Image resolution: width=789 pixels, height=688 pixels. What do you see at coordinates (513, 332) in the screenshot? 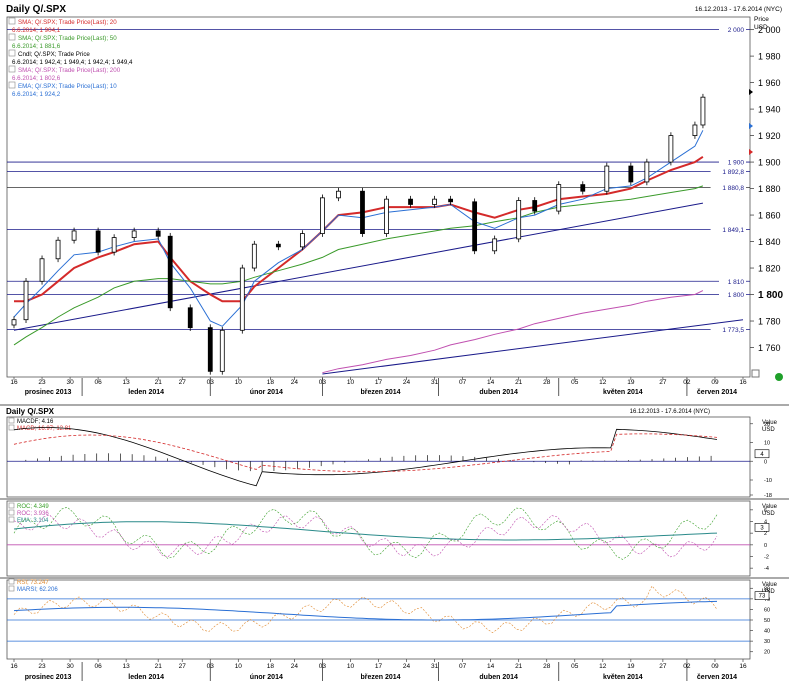
I see `sma-200-line` at bounding box center [513, 332].